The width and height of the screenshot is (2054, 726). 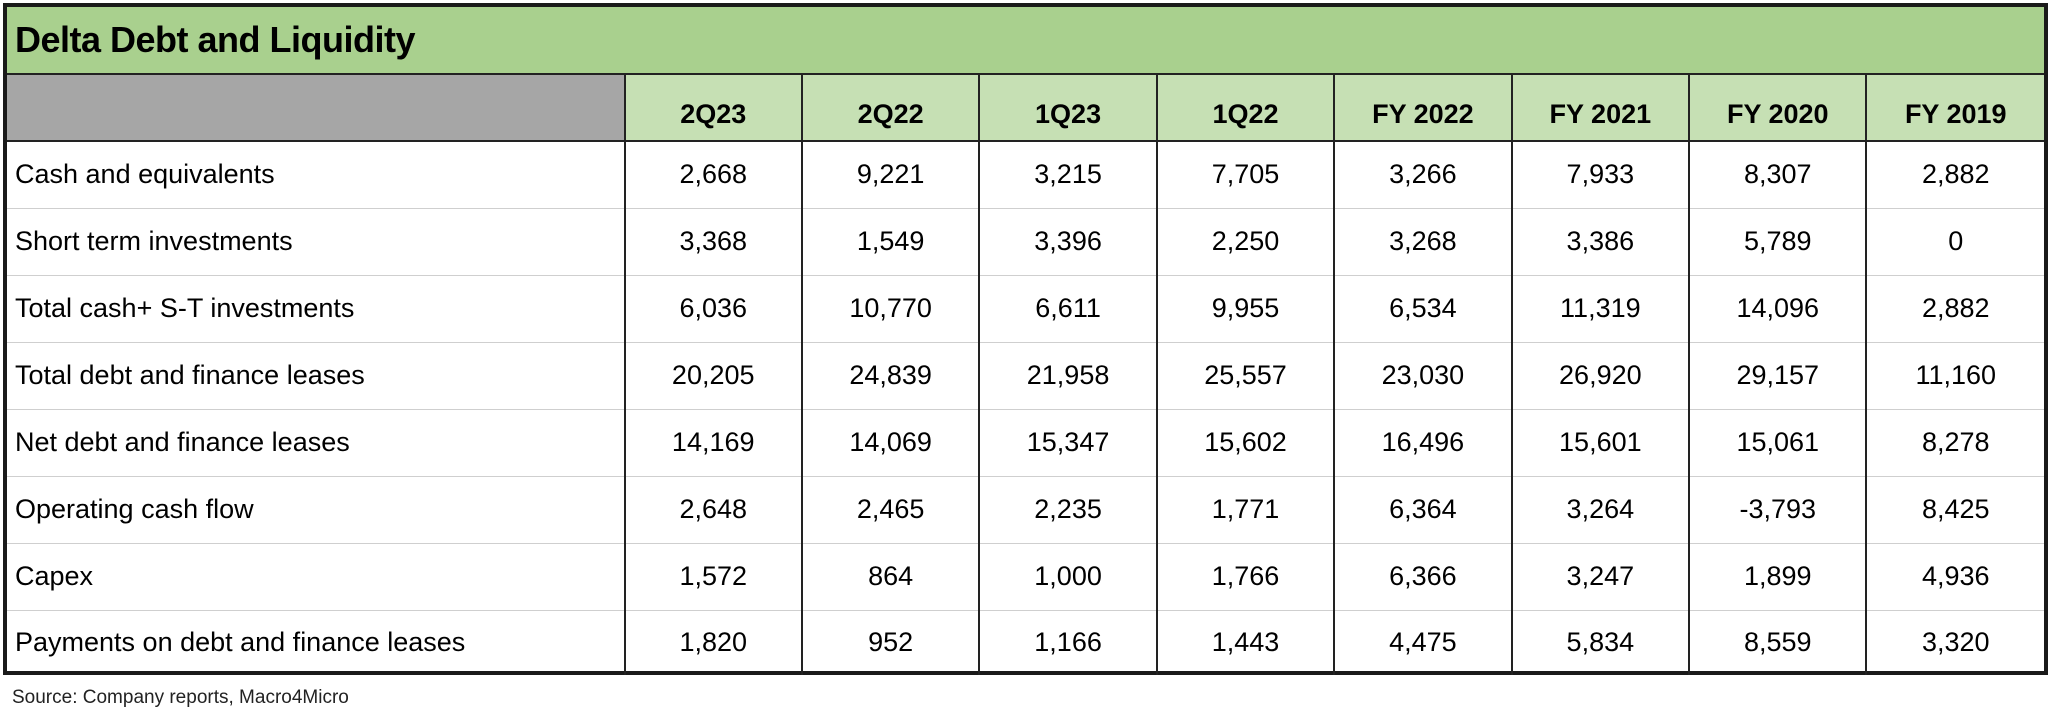 What do you see at coordinates (316, 108) in the screenshot?
I see `corner-cell` at bounding box center [316, 108].